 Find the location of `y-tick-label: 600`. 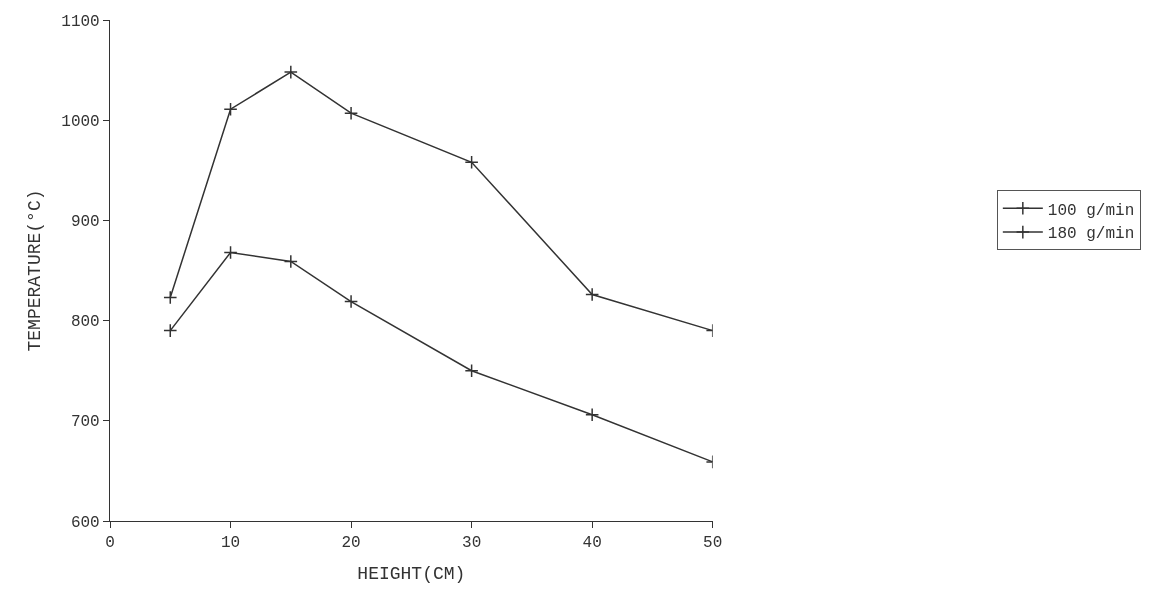

y-tick-label: 600 is located at coordinates (85, 522).